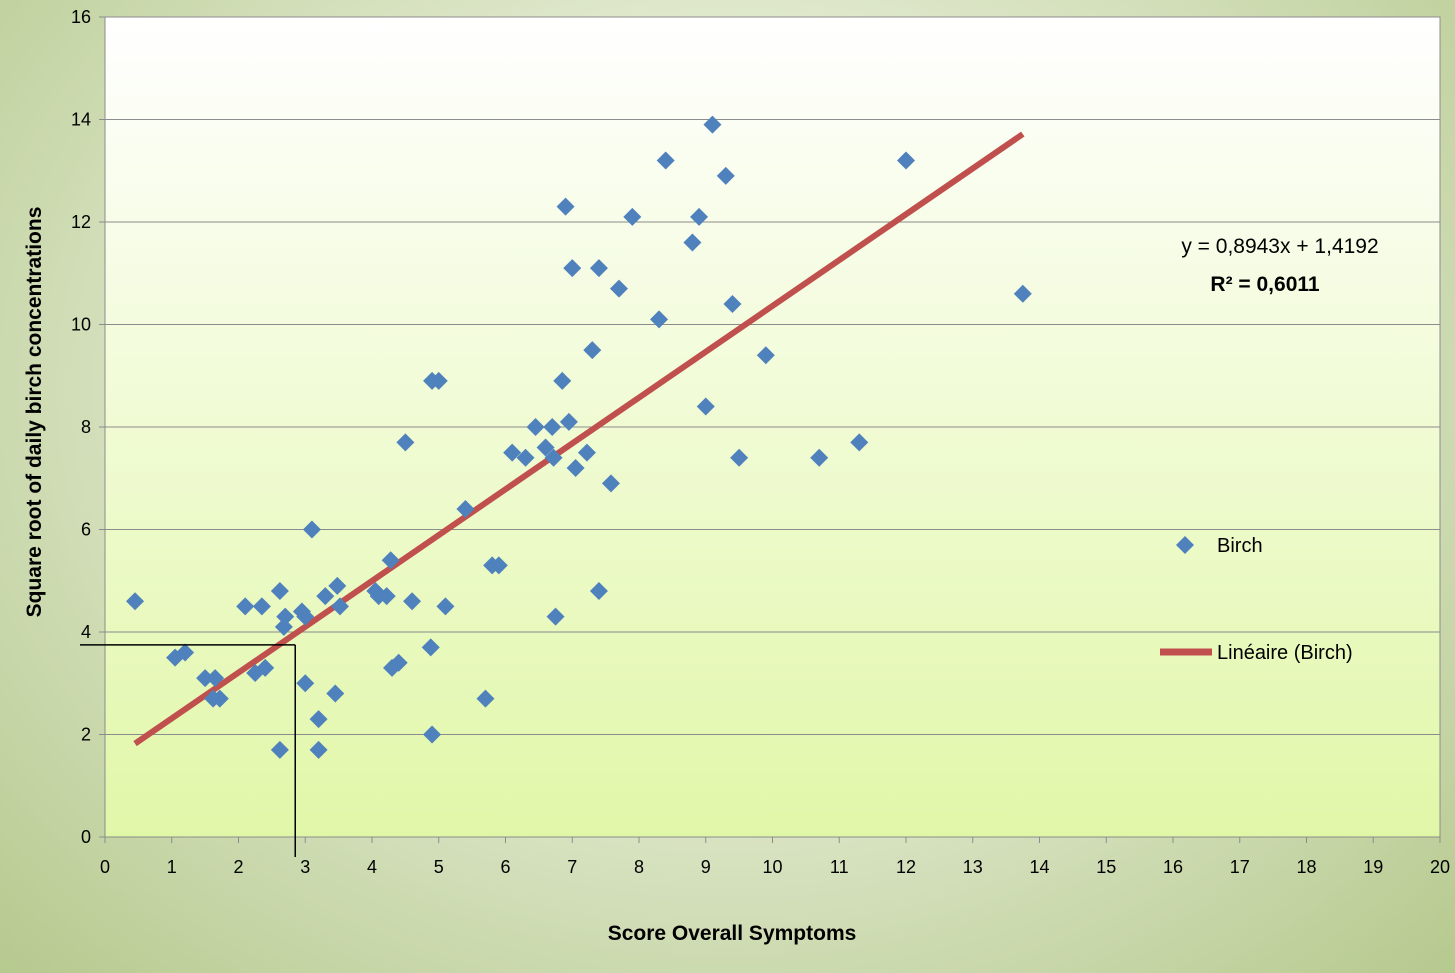 Image resolution: width=1455 pixels, height=973 pixels. What do you see at coordinates (86, 837) in the screenshot?
I see `y-tick-label: 0` at bounding box center [86, 837].